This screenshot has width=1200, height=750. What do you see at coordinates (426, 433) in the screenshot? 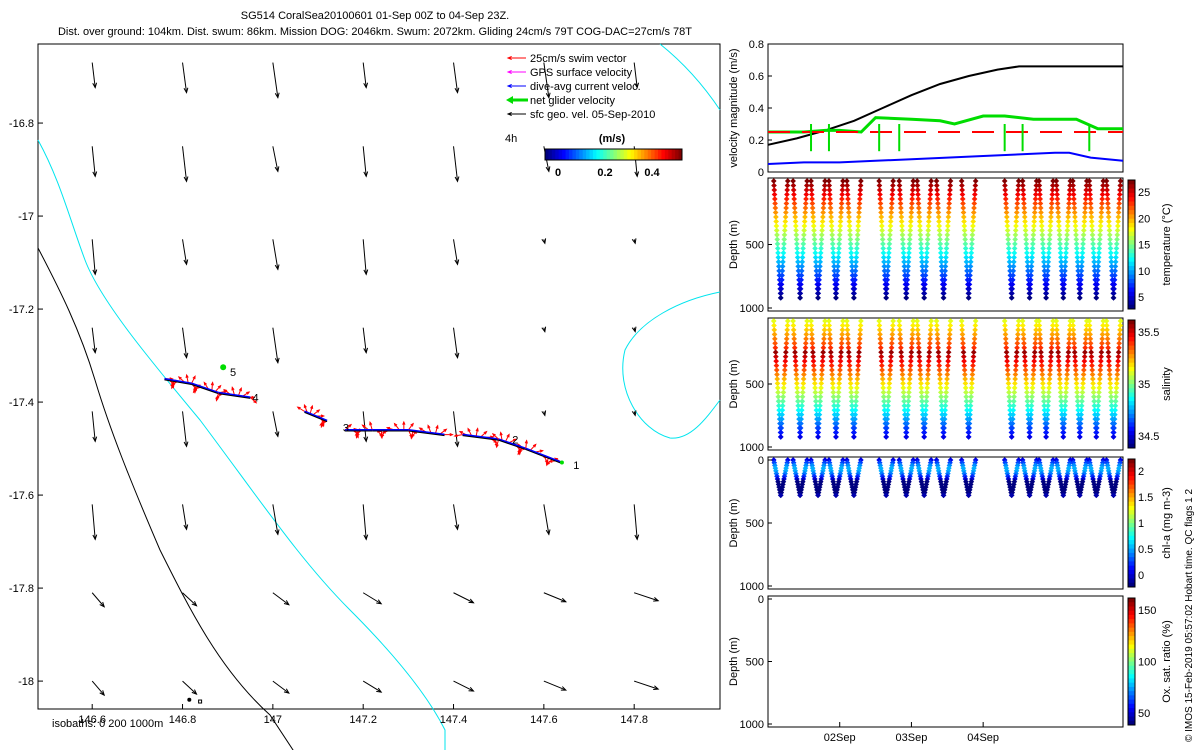
I see `track-line` at bounding box center [426, 433].